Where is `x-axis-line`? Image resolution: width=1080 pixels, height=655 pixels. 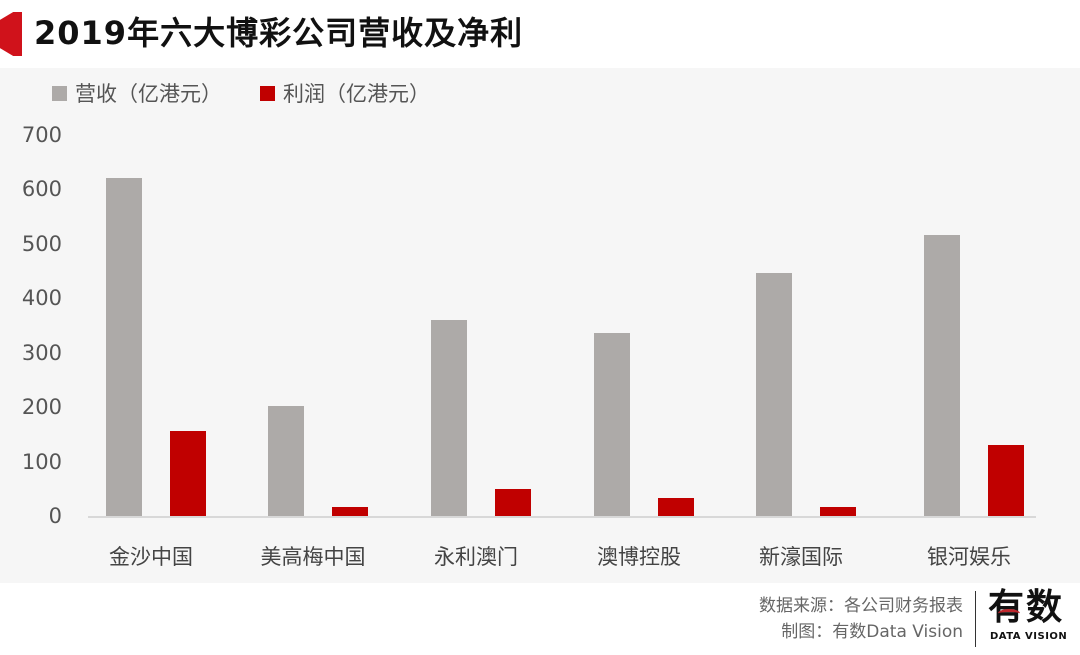
x-axis-line is located at coordinates (562, 517).